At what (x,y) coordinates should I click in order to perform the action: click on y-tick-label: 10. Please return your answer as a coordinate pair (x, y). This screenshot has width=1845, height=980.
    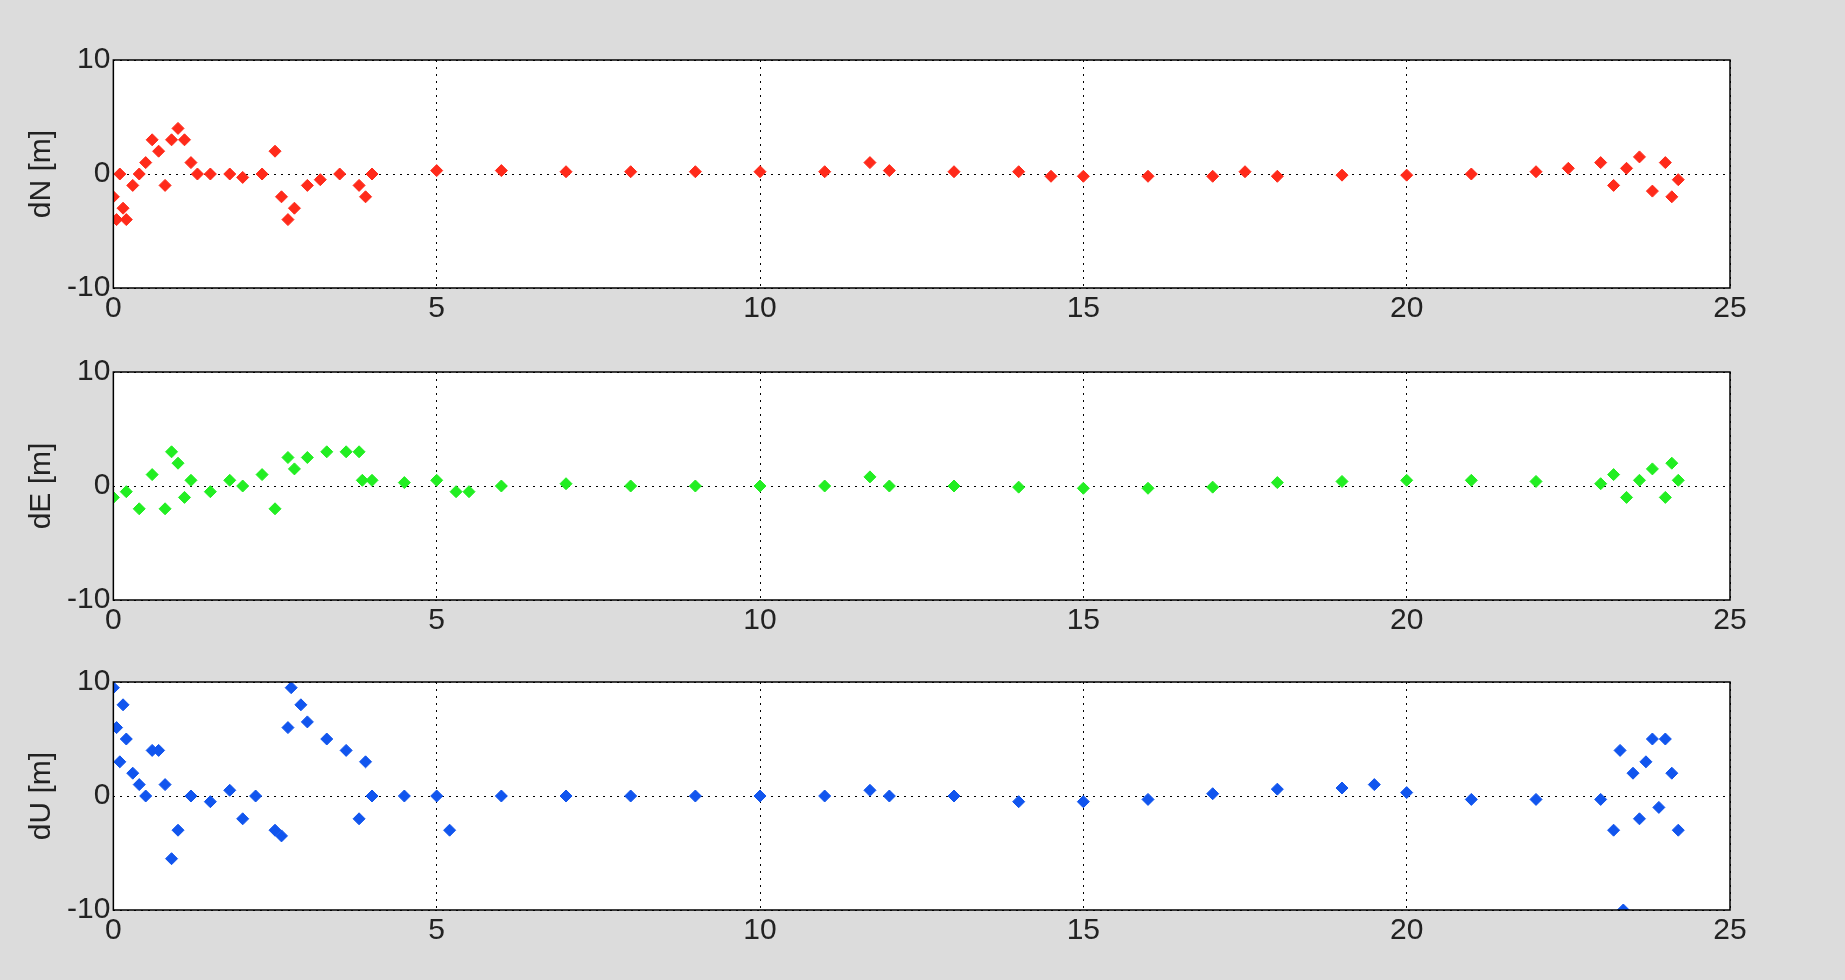
    Looking at the image, I should click on (93, 370).